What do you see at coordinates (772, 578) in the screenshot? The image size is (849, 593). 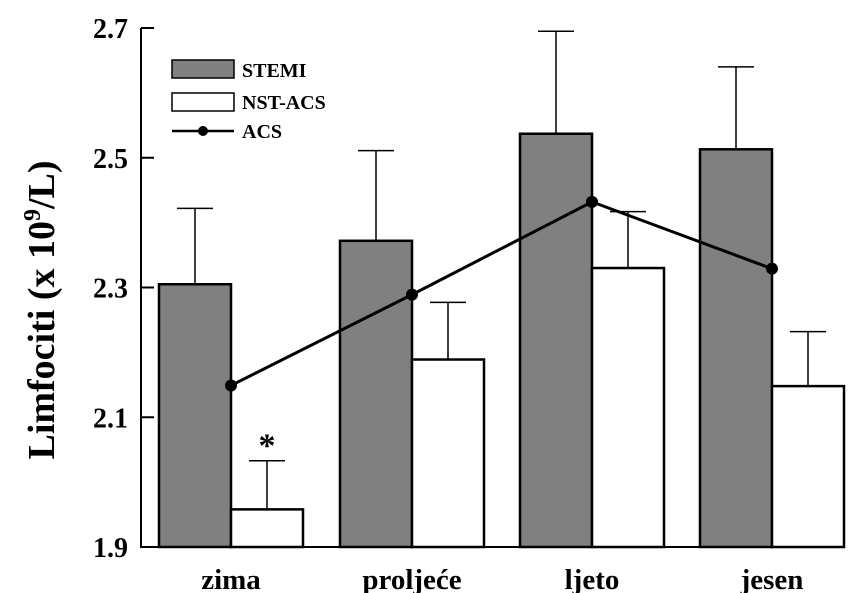 I see `x-tick-label: jesen` at bounding box center [772, 578].